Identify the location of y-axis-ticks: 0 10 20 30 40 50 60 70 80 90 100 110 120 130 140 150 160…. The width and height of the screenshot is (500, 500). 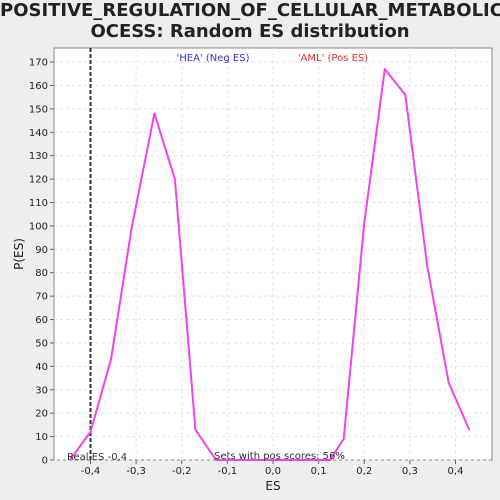
(41, 262).